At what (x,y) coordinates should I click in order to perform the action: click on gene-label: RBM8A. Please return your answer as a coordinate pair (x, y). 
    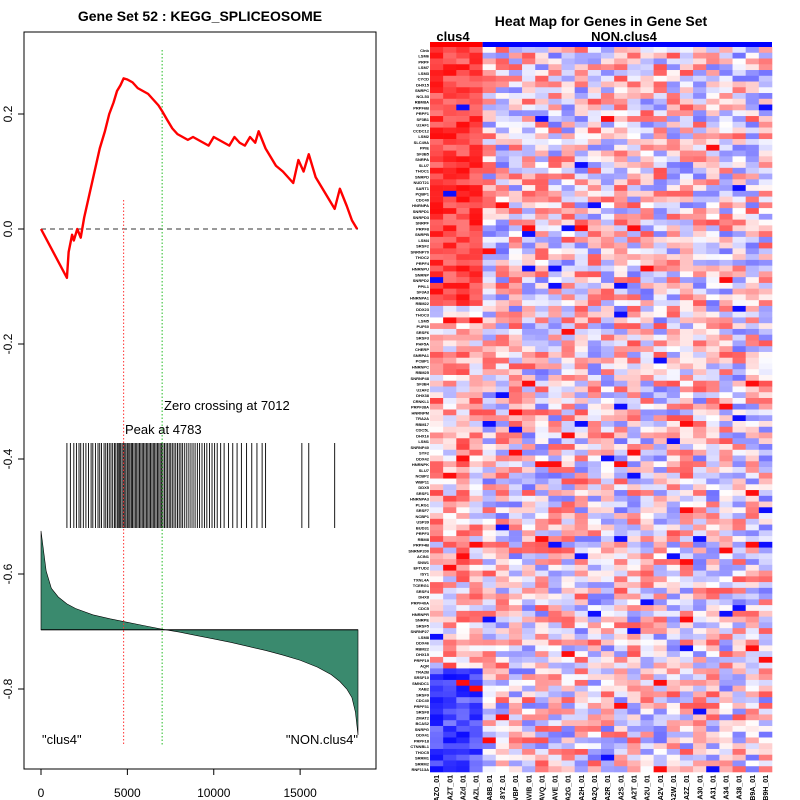
    Looking at the image, I should click on (422, 102).